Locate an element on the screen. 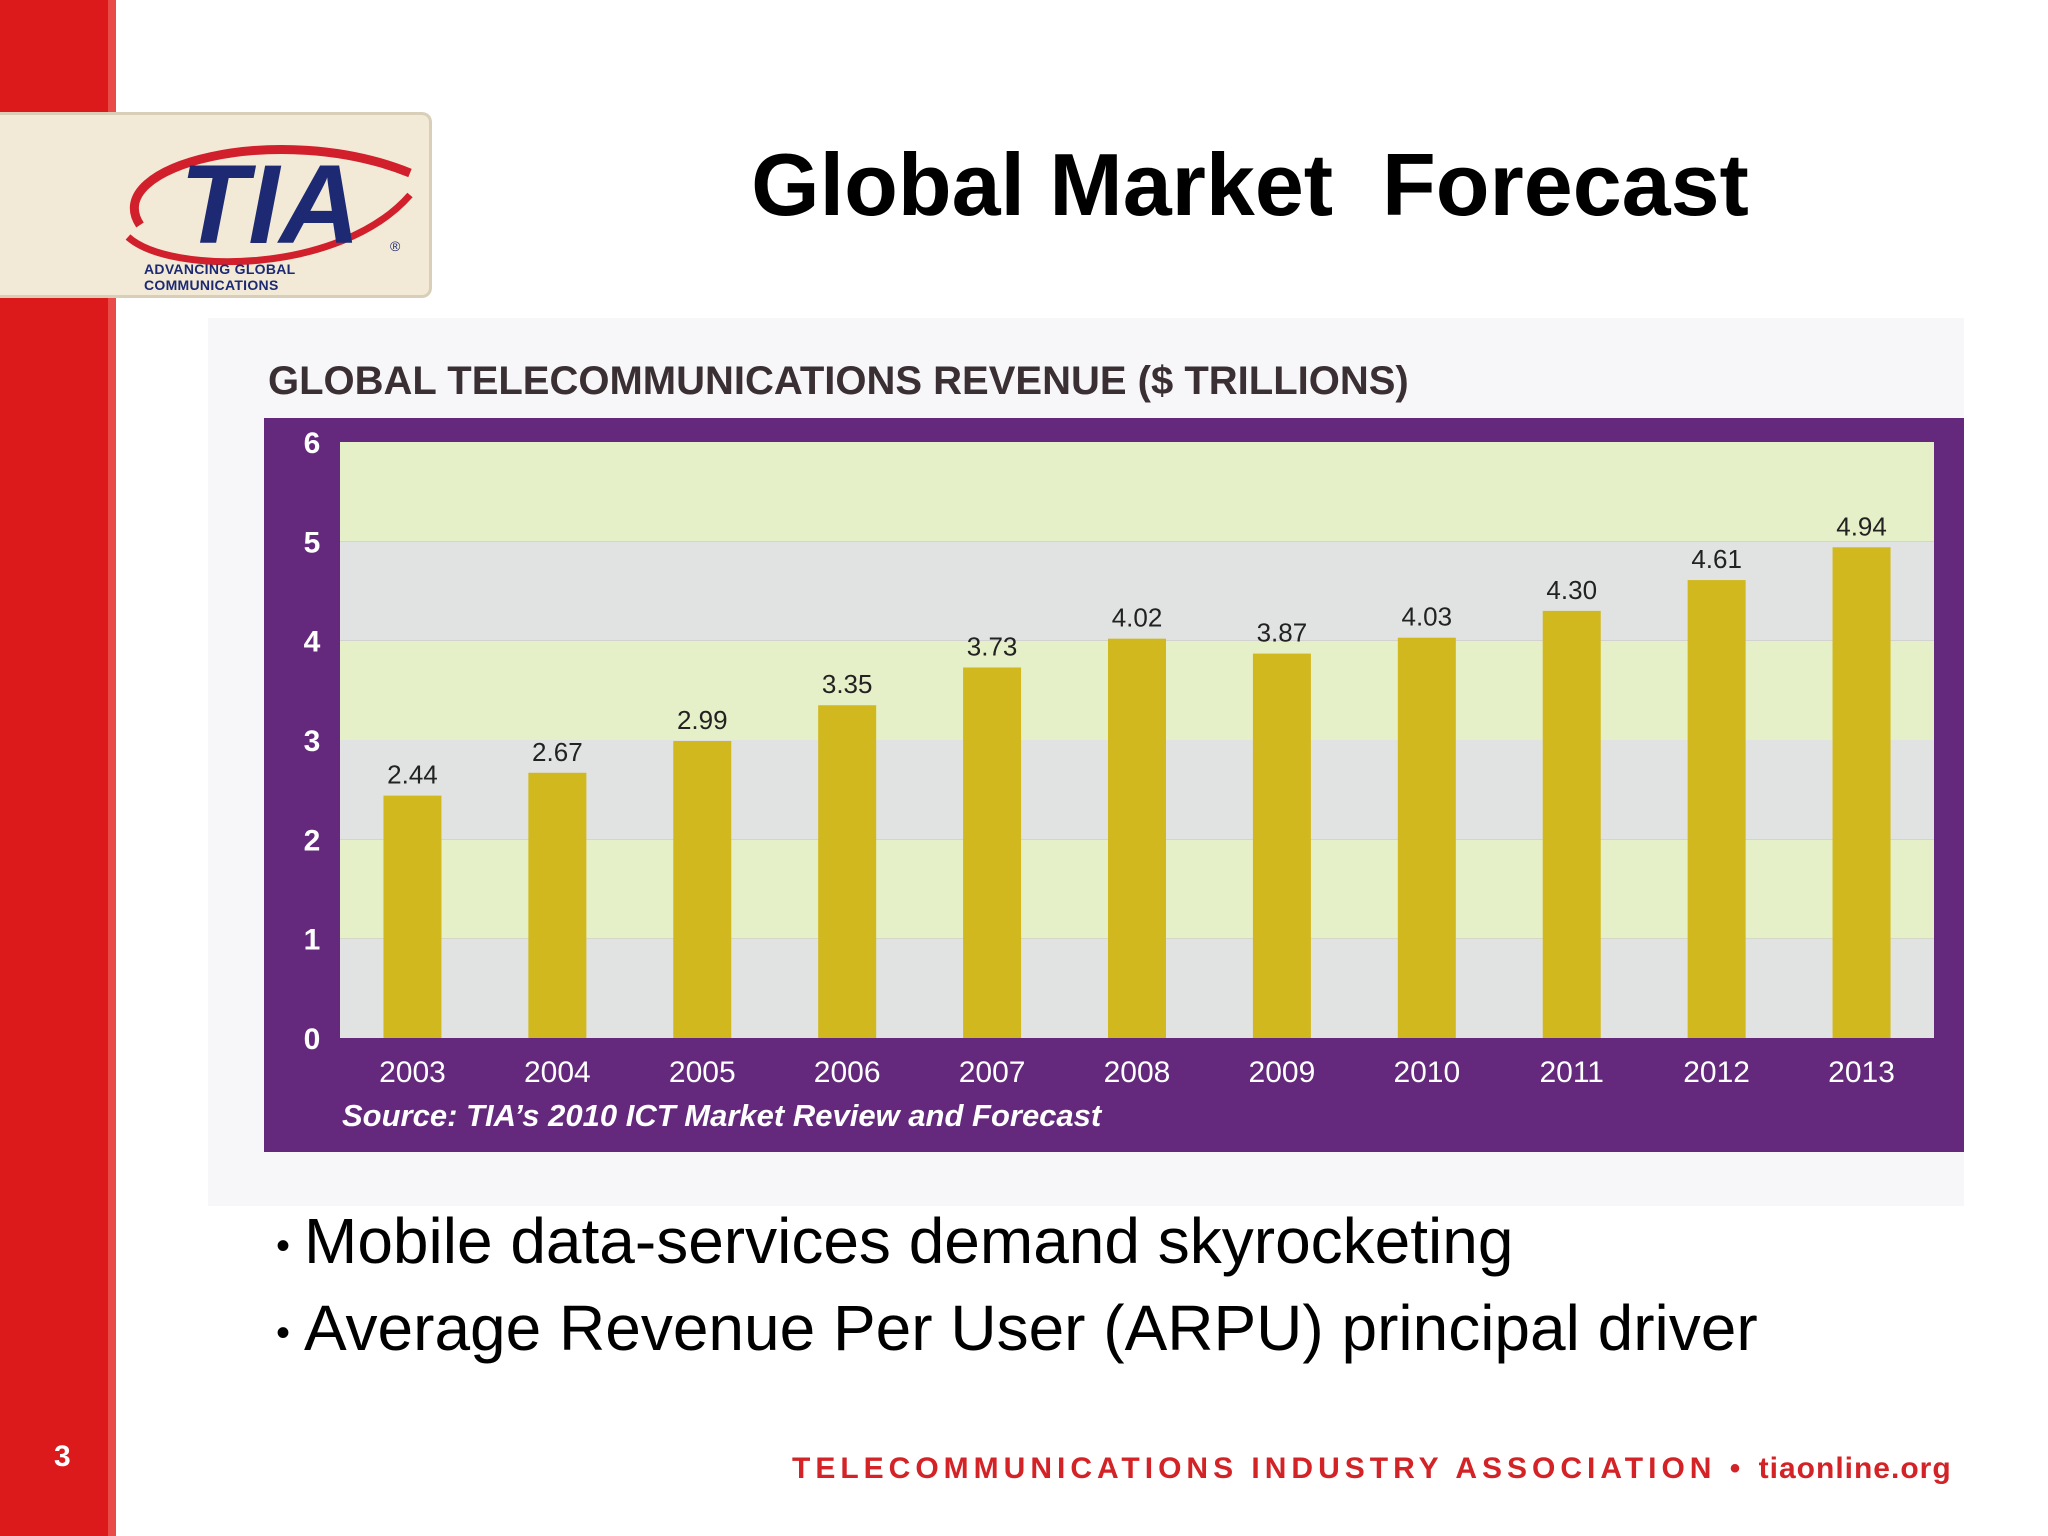  y-tick-label: 1 is located at coordinates (312, 940).